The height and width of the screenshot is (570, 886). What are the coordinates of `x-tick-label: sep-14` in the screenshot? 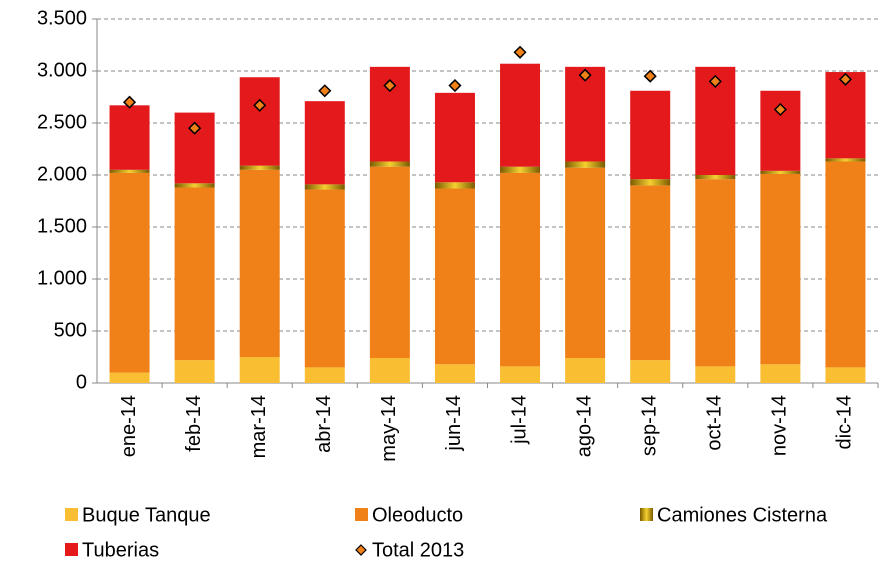 It's located at (649, 425).